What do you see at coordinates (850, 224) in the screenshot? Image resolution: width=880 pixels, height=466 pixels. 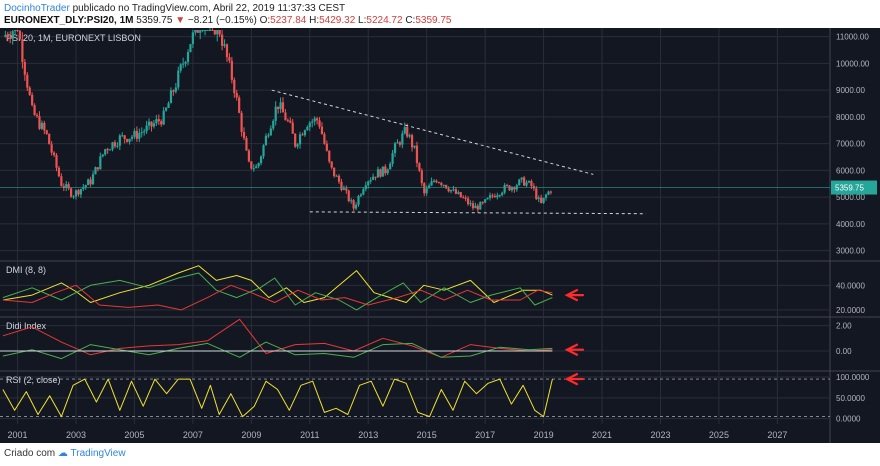 I see `y-tick-label: 4000.00` at bounding box center [850, 224].